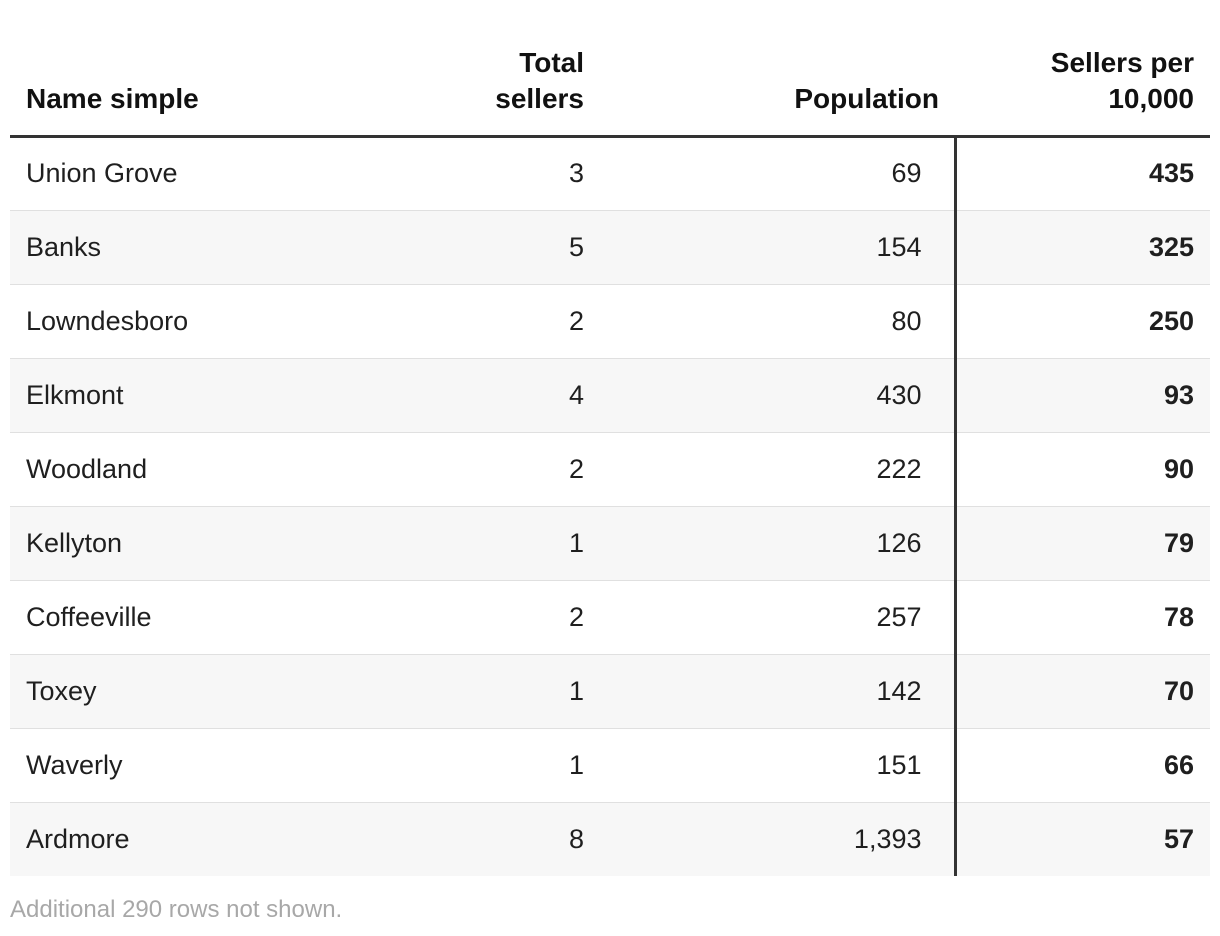 The width and height of the screenshot is (1220, 936). Describe the element at coordinates (1081, 469) in the screenshot. I see `cell-sellers-per-10000: 90` at that location.